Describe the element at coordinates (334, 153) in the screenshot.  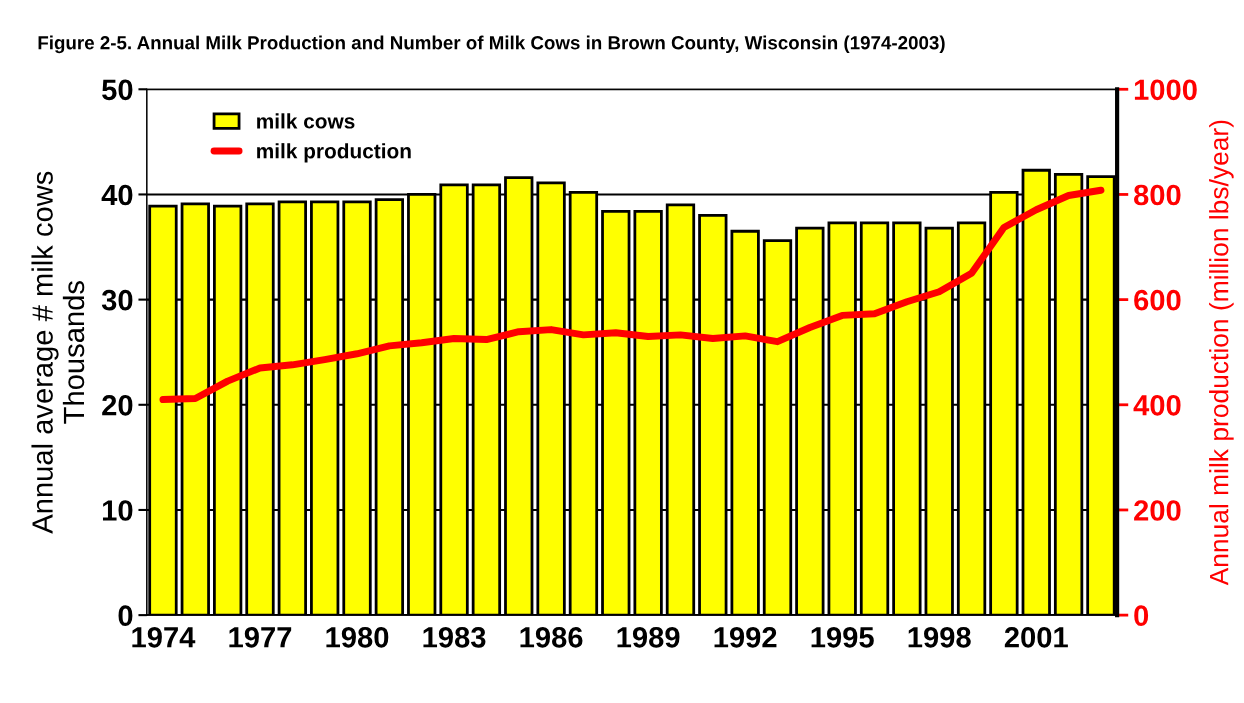
I see `legend-label: milk production` at that location.